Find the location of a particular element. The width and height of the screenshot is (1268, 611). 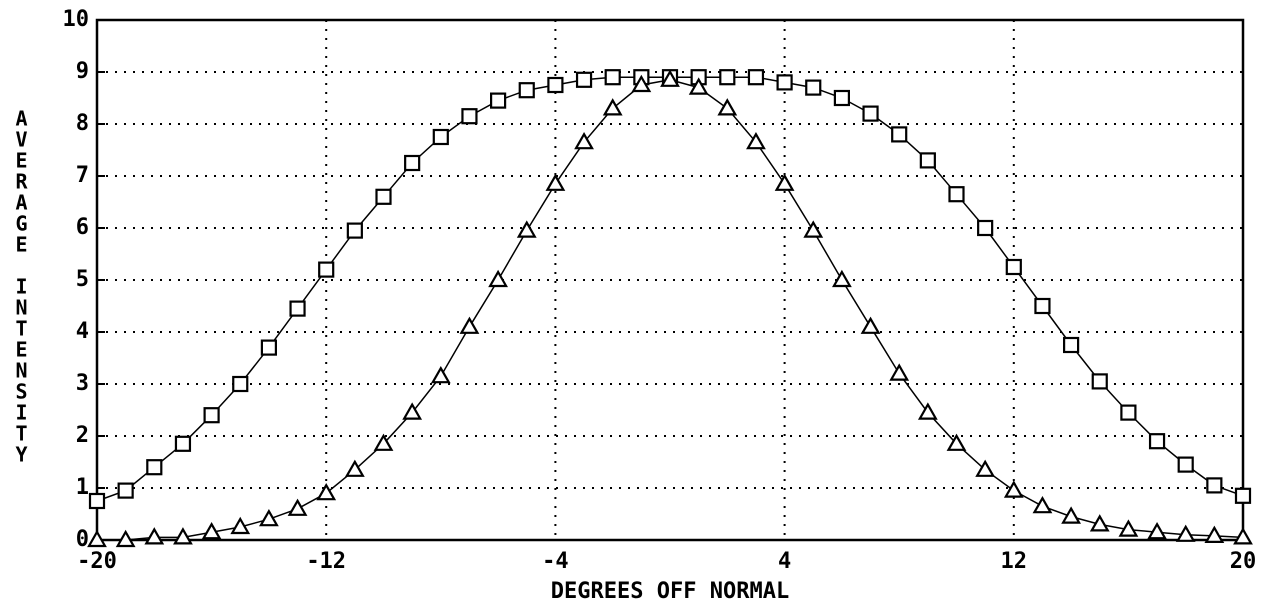

x-axis-label: DEGREES OFF NORMAL is located at coordinates (670, 591).